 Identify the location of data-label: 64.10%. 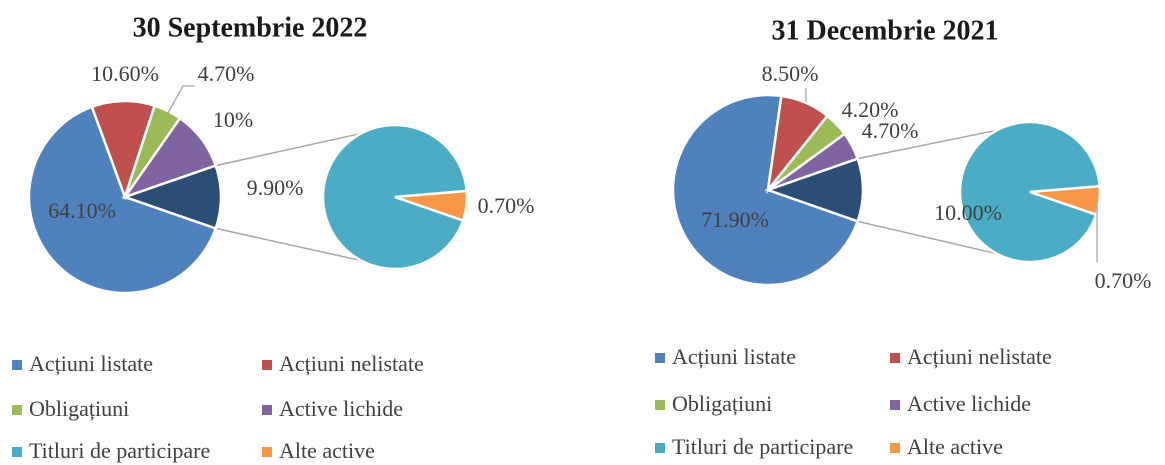
(82, 210).